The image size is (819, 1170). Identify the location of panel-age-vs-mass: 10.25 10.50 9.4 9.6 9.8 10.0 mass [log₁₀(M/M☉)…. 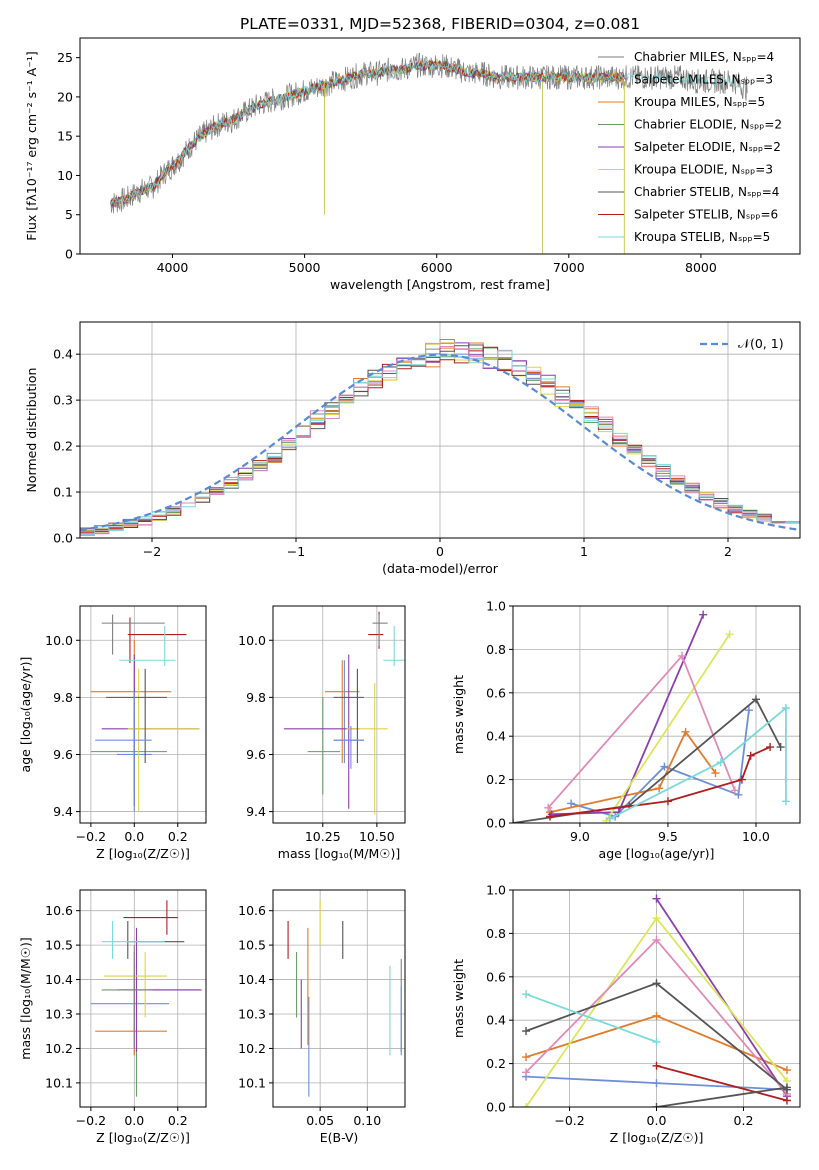
(322, 733).